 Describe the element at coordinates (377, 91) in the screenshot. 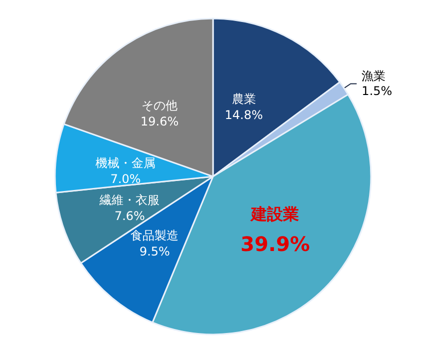

I see `data-label: 1.5%` at that location.